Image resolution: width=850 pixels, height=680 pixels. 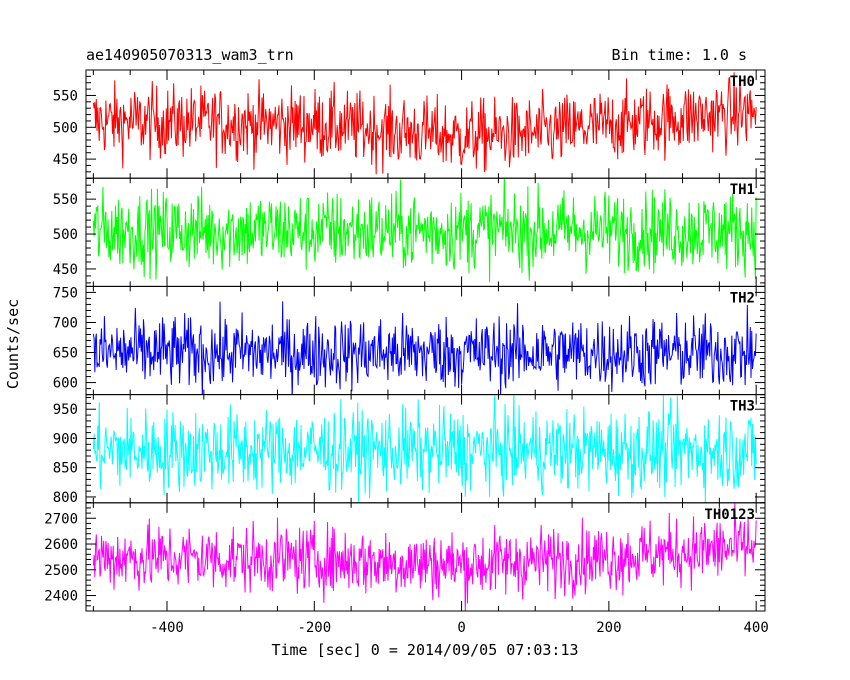 I want to click on panel-label: TH1, so click(x=742, y=190).